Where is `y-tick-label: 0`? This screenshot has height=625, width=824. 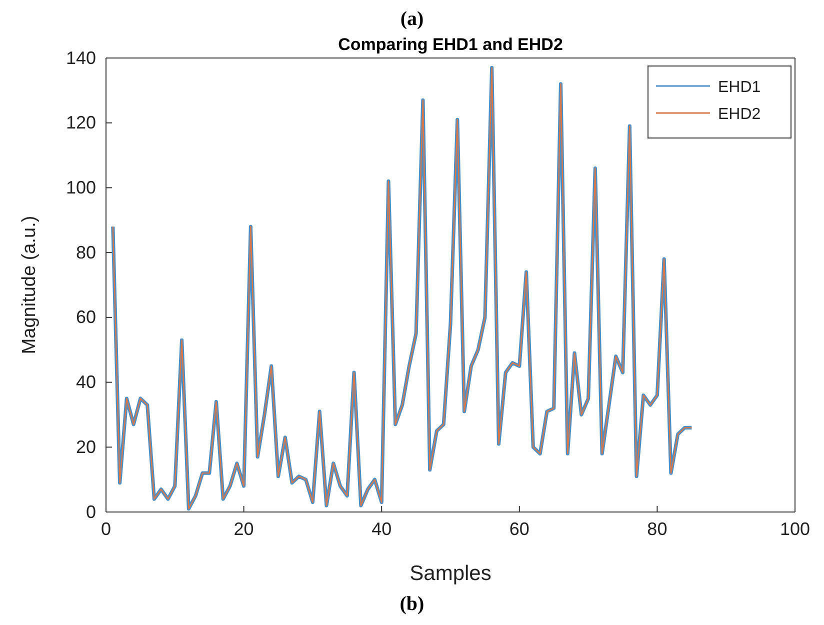 y-tick-label: 0 is located at coordinates (91, 512).